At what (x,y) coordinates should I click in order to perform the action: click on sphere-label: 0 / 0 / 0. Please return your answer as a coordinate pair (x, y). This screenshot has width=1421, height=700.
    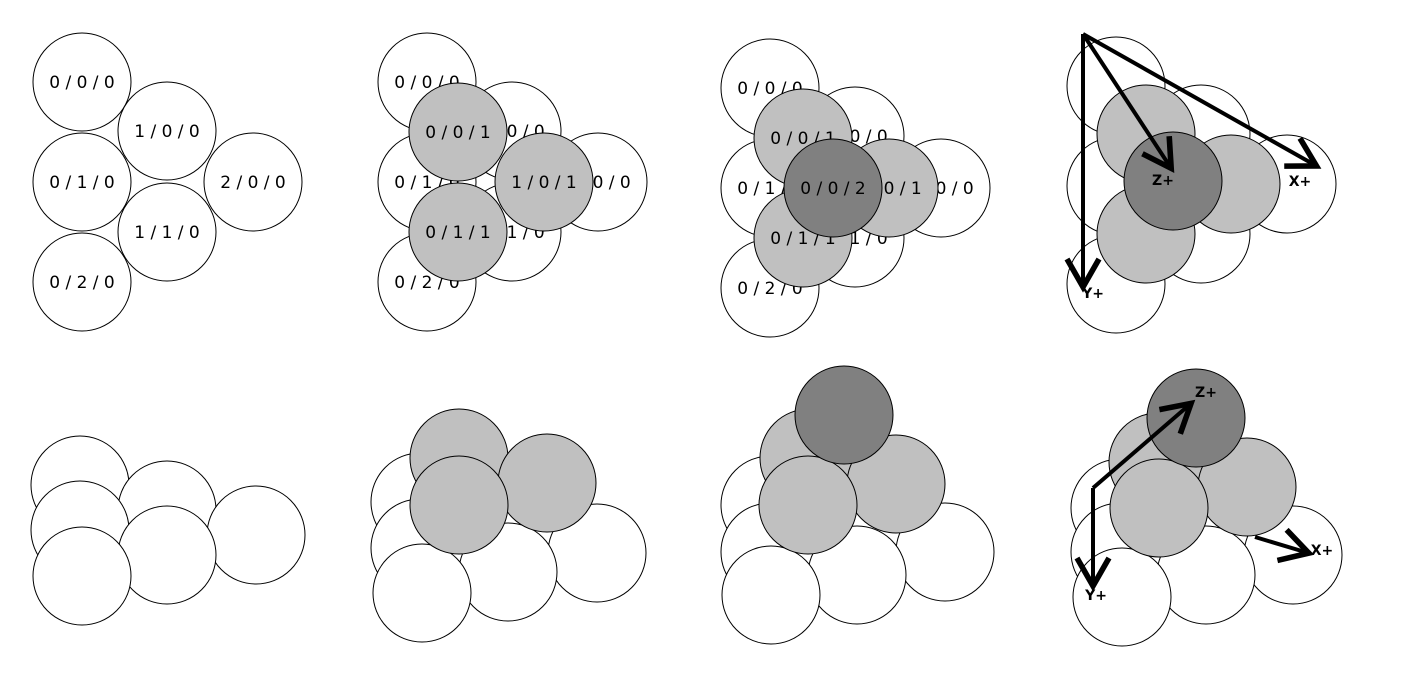
    Looking at the image, I should click on (82, 83).